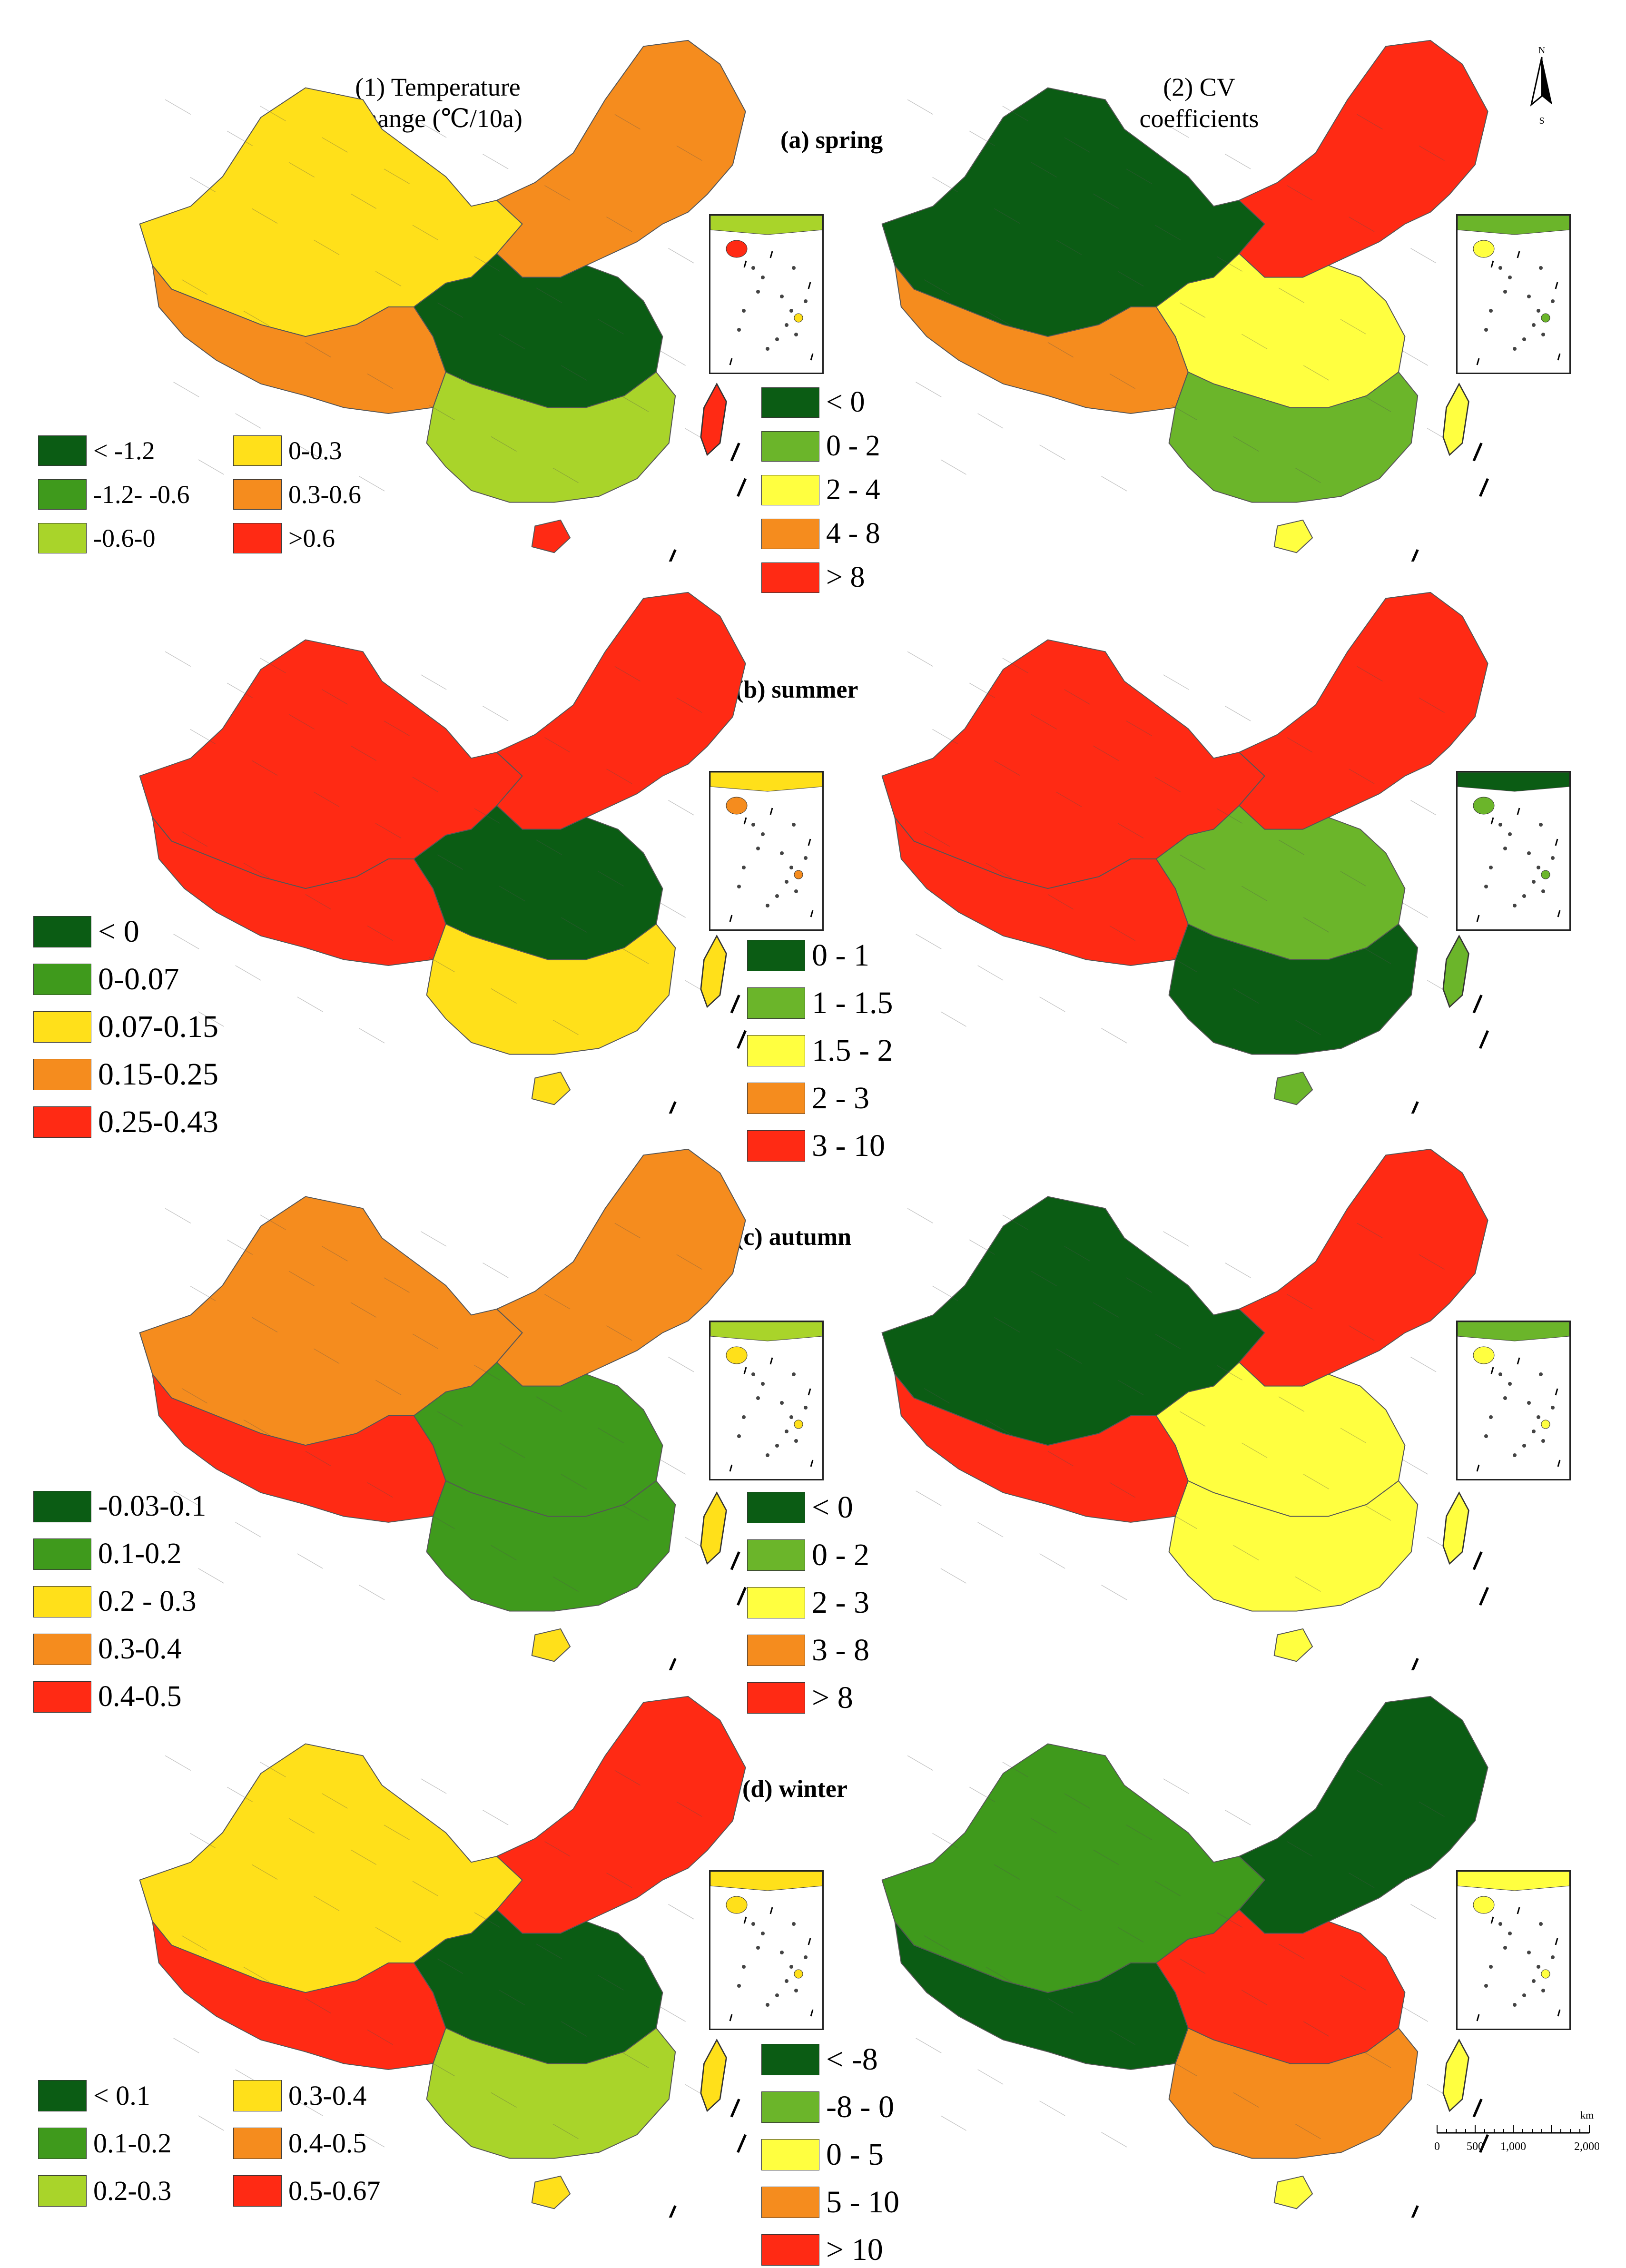 The width and height of the screenshot is (1626, 2268). Describe the element at coordinates (433, 850) in the screenshot. I see `map-summer-temperature` at that location.